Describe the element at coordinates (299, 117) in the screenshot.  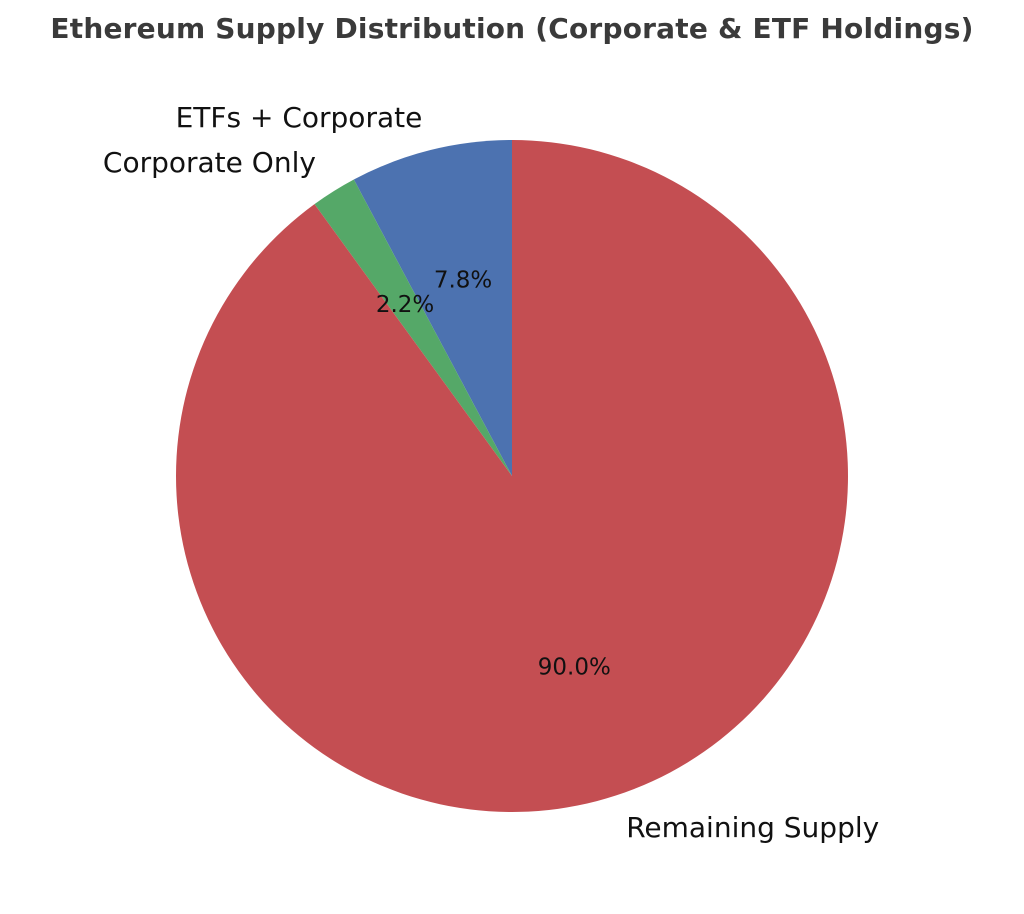
I see `pie-category-label-etfs-corporate: ETFs + Corporate` at that location.